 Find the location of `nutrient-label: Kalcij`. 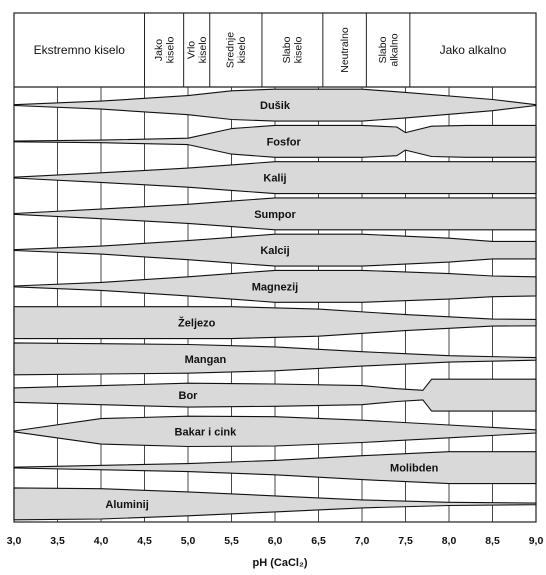

nutrient-label: Kalcij is located at coordinates (274, 251).